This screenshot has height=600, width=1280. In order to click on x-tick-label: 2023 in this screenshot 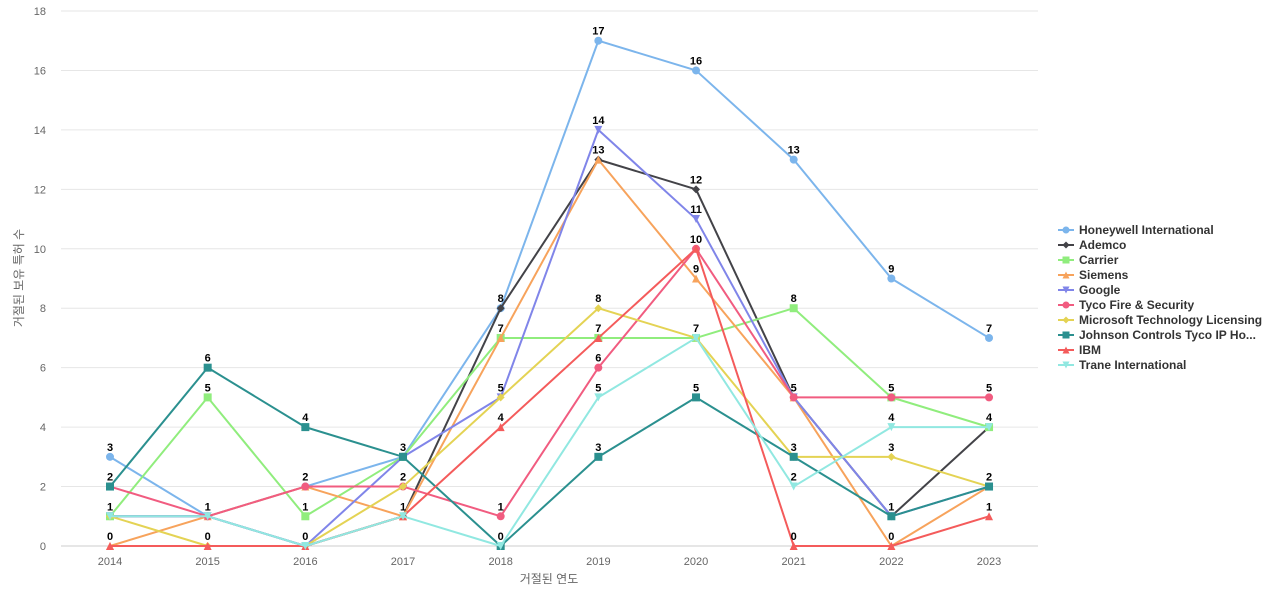, I will do `click(989, 562)`.